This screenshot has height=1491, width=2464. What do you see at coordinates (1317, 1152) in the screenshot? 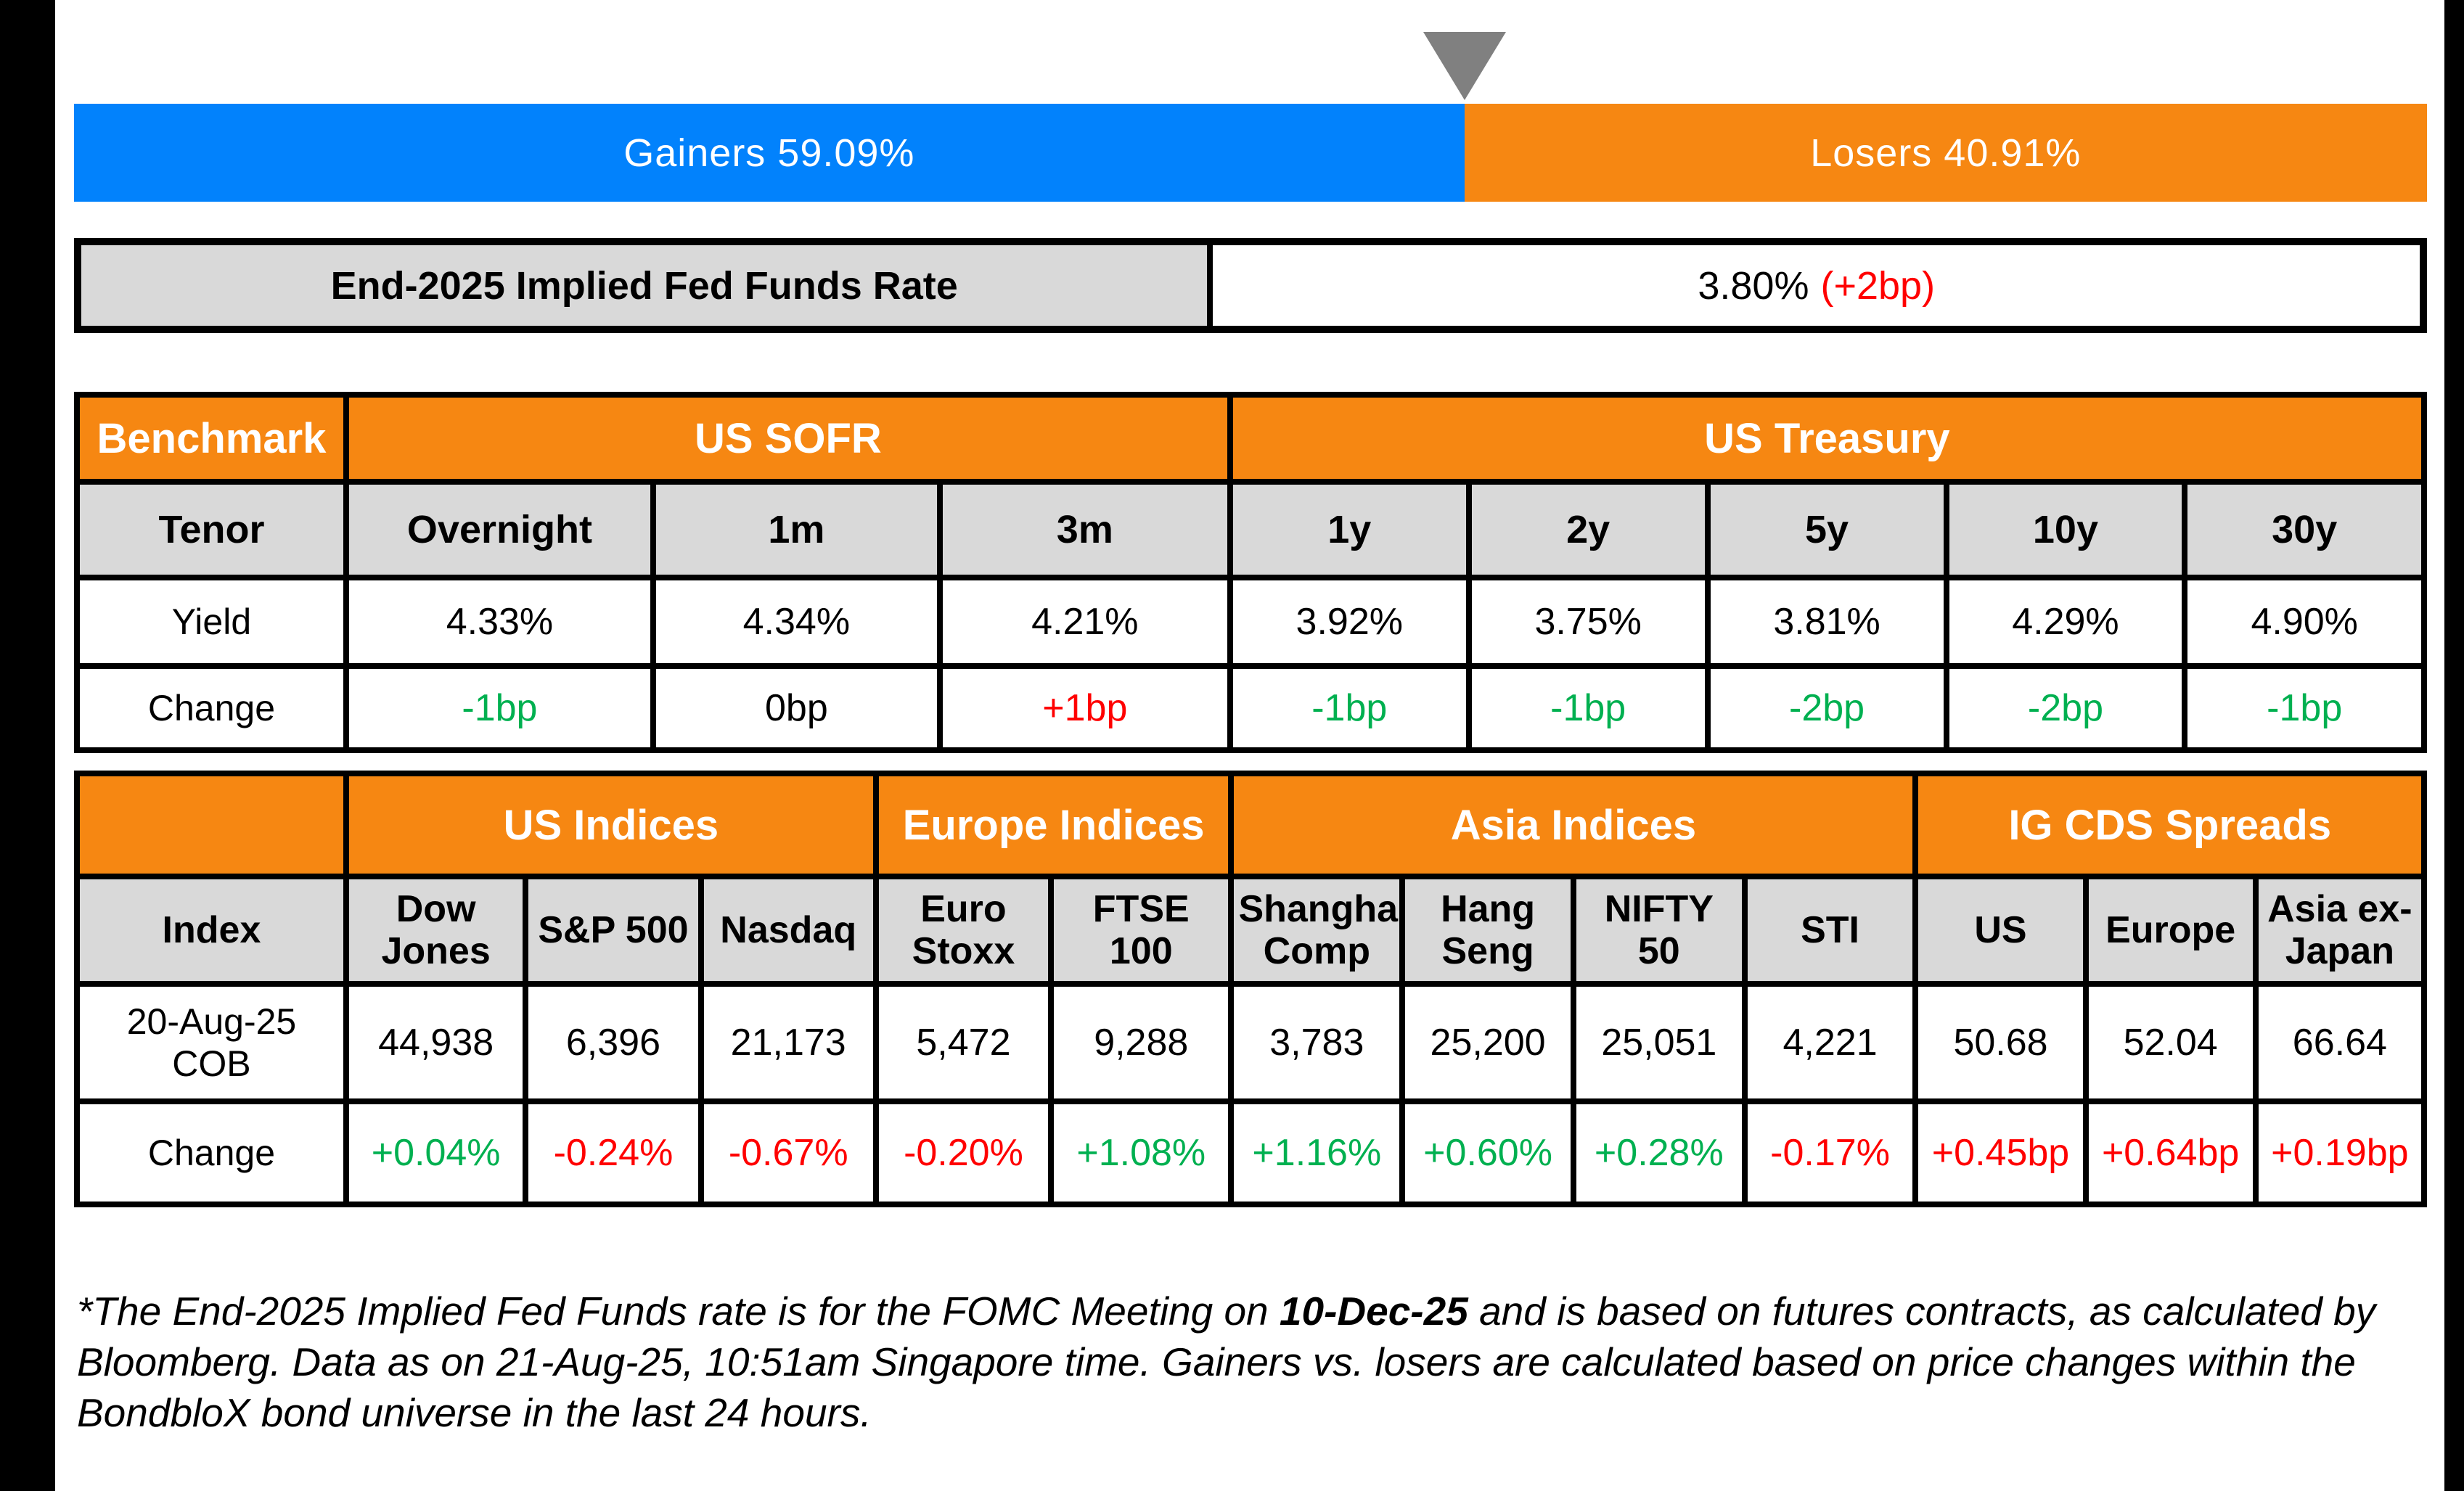
I see `index-change-cell: +1.16%` at bounding box center [1317, 1152].